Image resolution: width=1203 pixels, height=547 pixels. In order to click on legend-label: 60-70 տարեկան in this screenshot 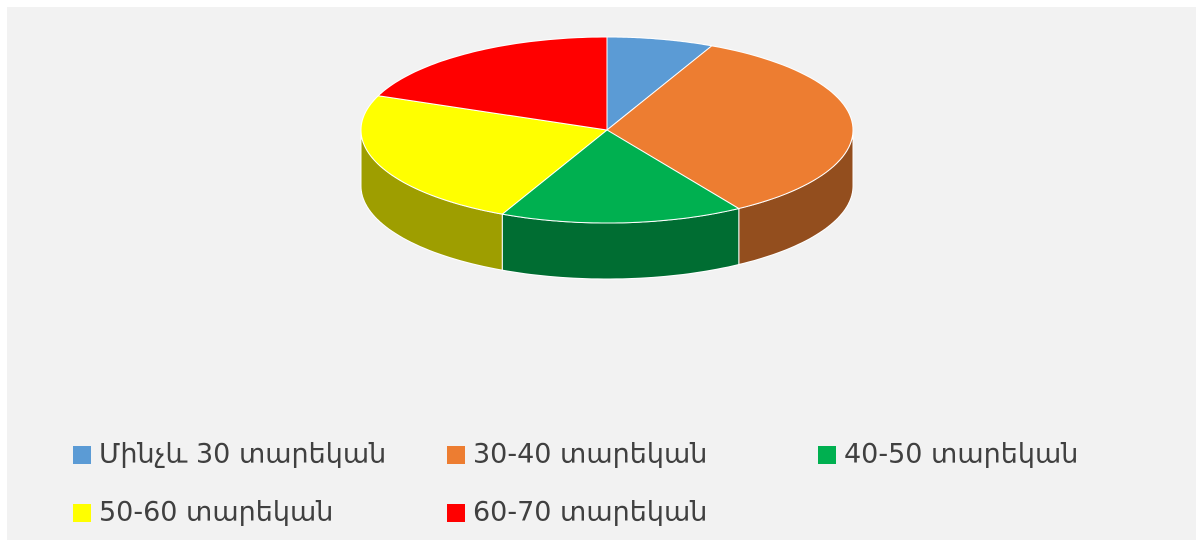, I will do `click(590, 512)`.